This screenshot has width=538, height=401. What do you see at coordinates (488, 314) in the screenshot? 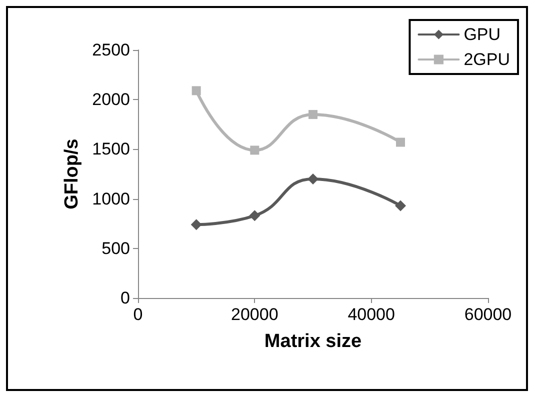
I see `x-tick-label: 60000` at bounding box center [488, 314].